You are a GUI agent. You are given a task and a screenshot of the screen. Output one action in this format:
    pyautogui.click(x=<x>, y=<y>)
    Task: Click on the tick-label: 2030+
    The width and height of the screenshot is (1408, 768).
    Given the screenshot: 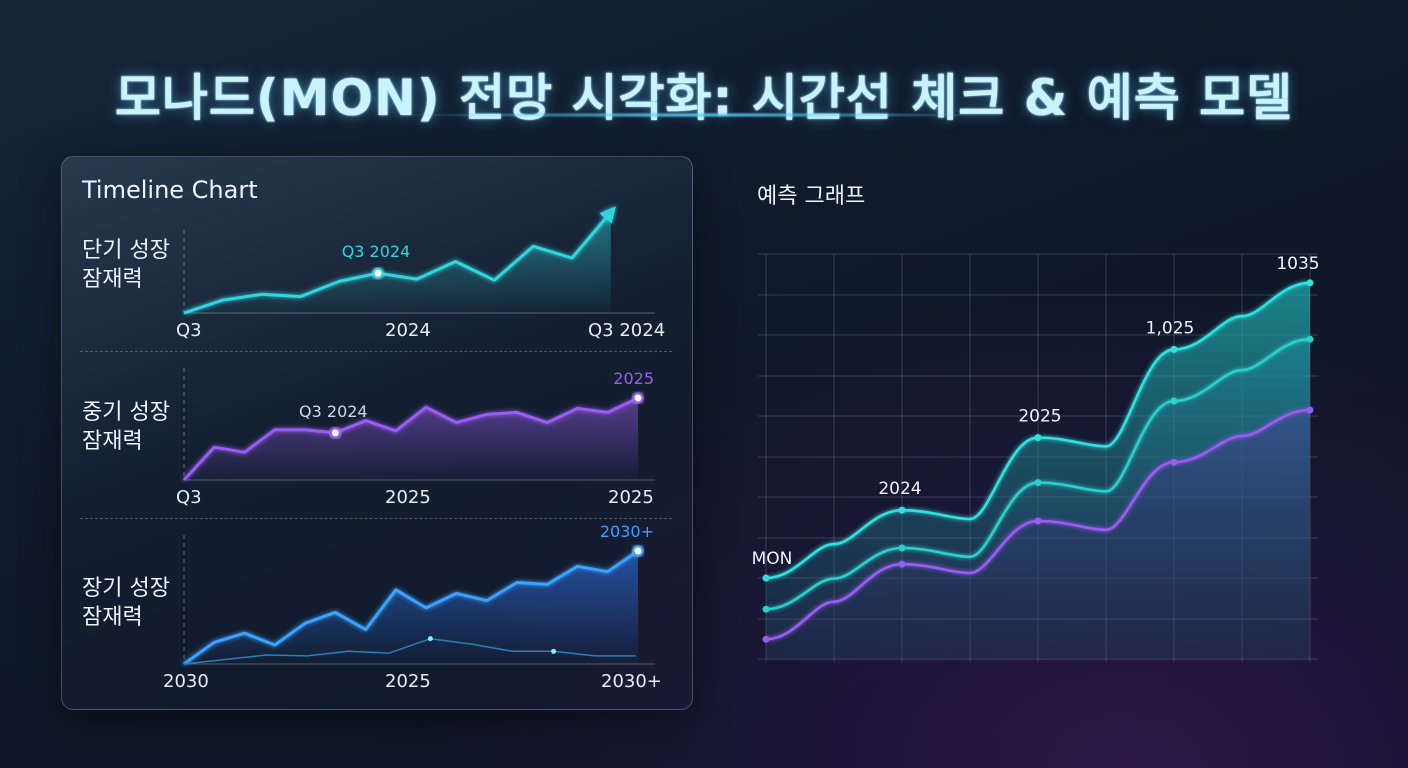 What is the action you would take?
    pyautogui.click(x=631, y=681)
    